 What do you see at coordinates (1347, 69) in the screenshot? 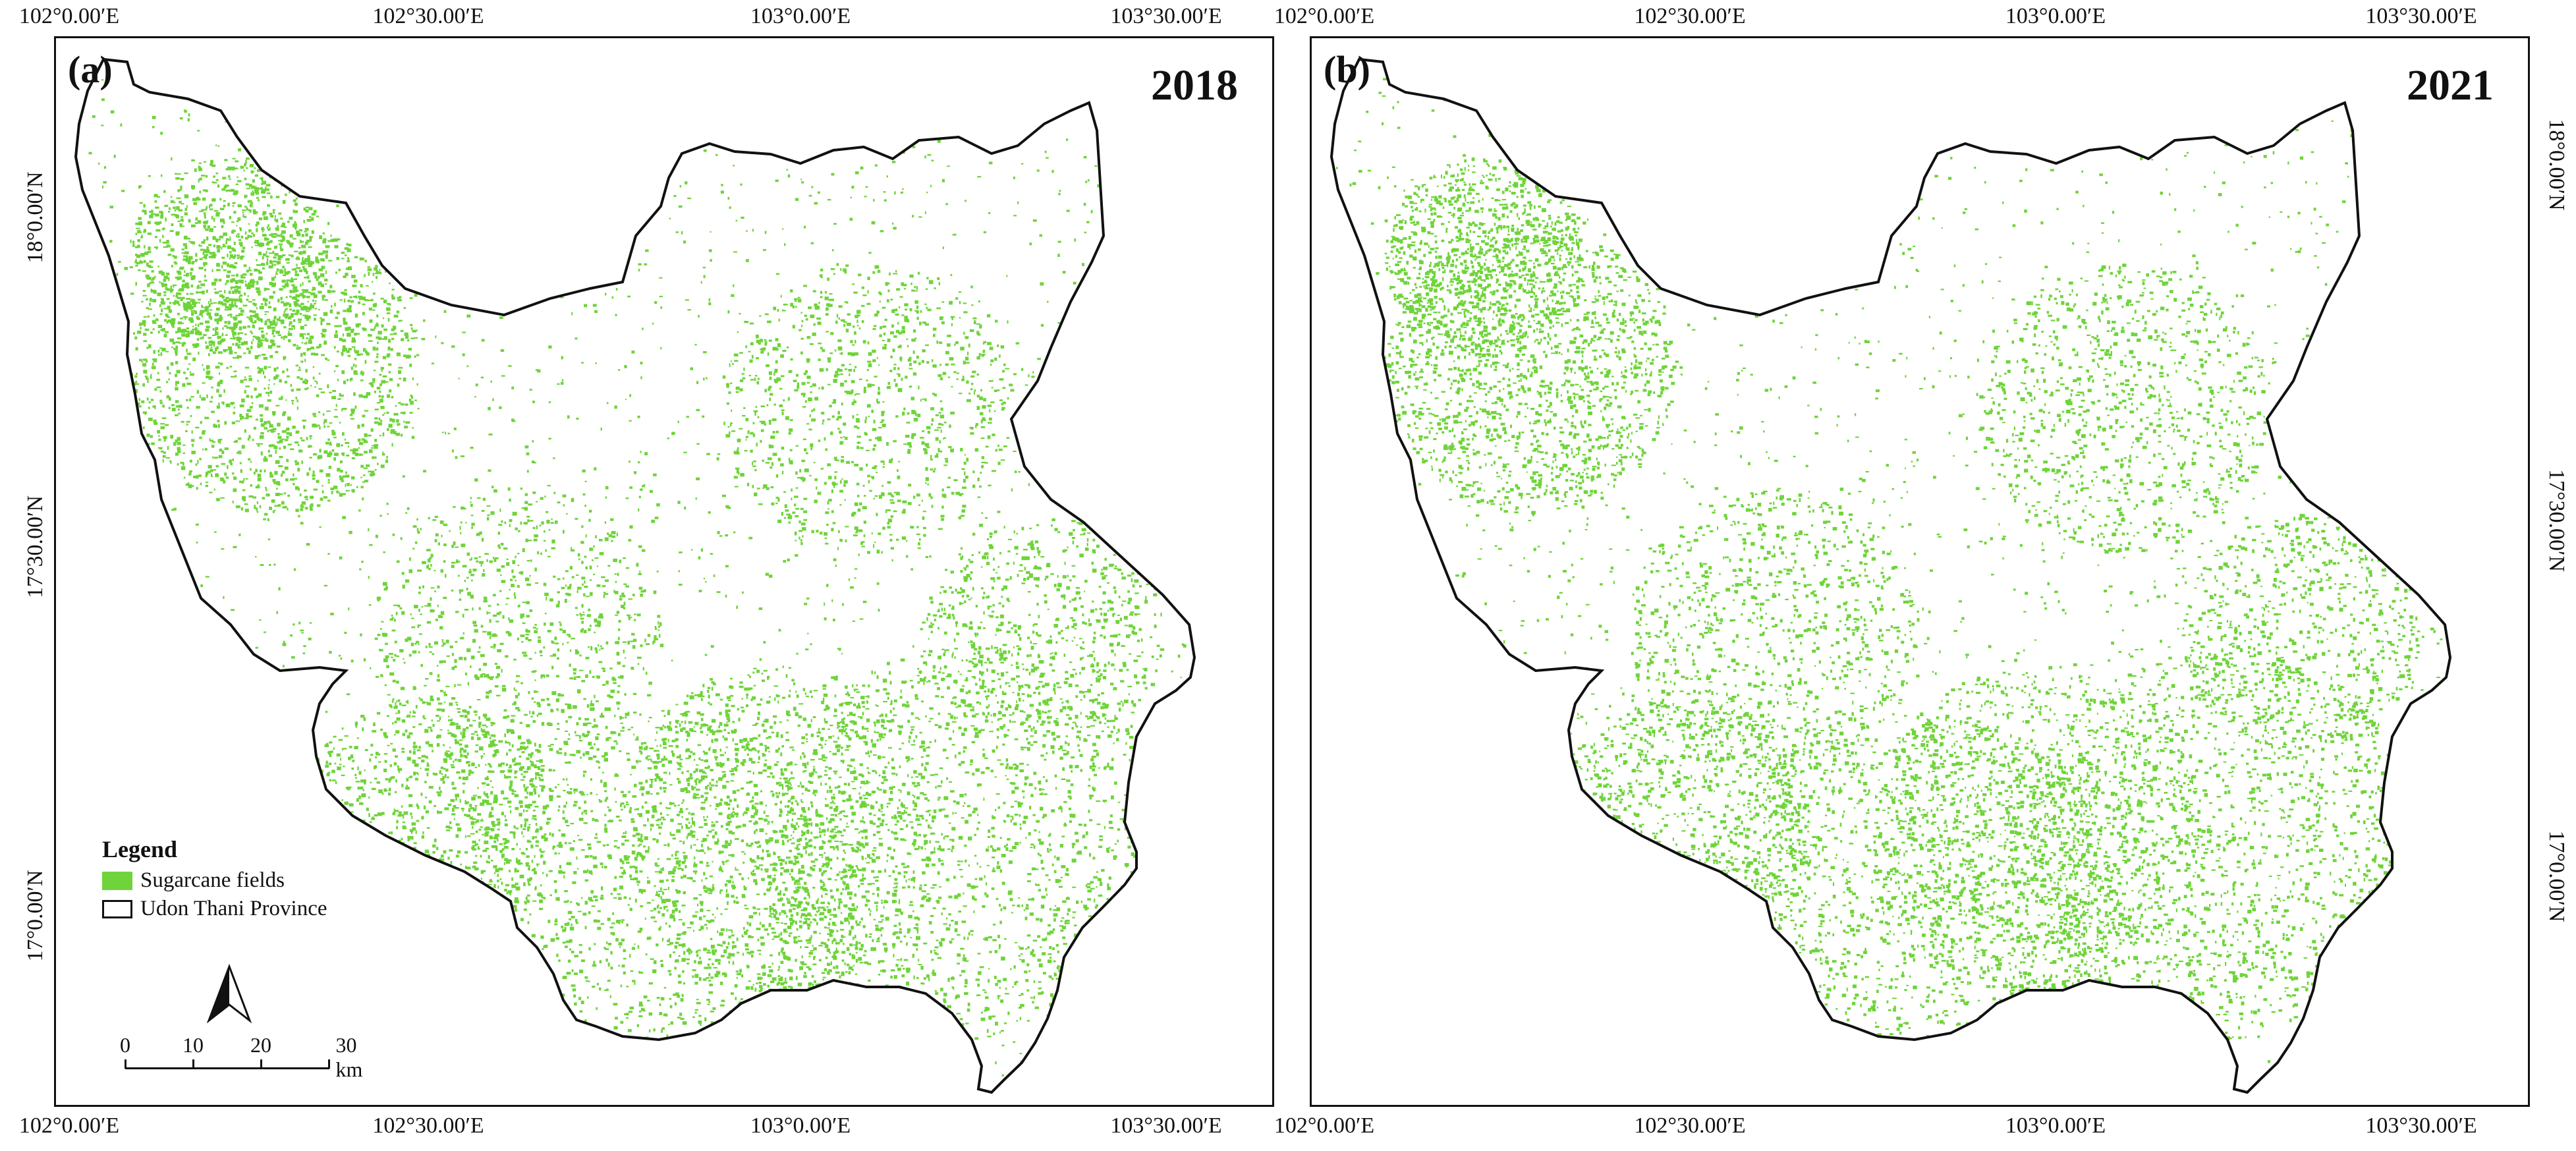
I see `panel-label: (b)` at bounding box center [1347, 69].